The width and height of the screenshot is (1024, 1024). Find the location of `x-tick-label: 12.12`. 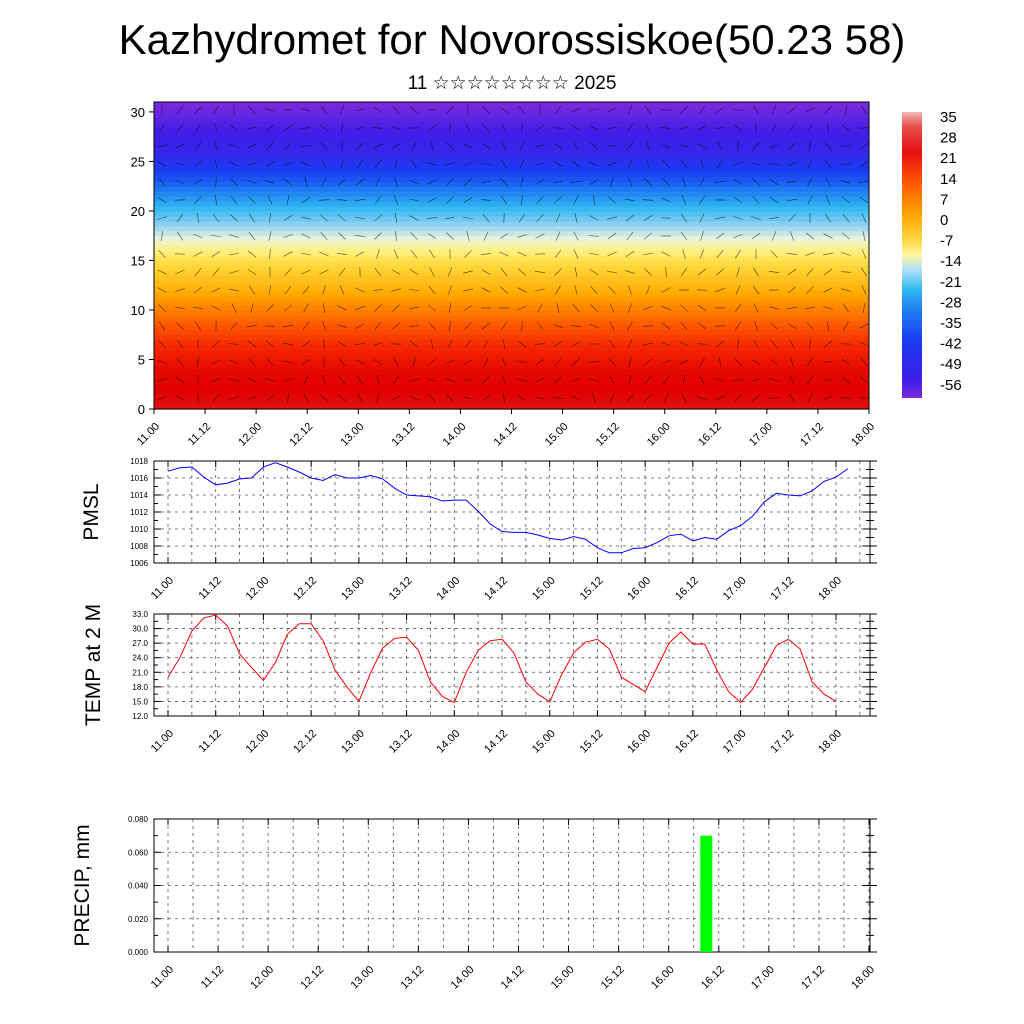

x-tick-label: 12.12 is located at coordinates (312, 978).